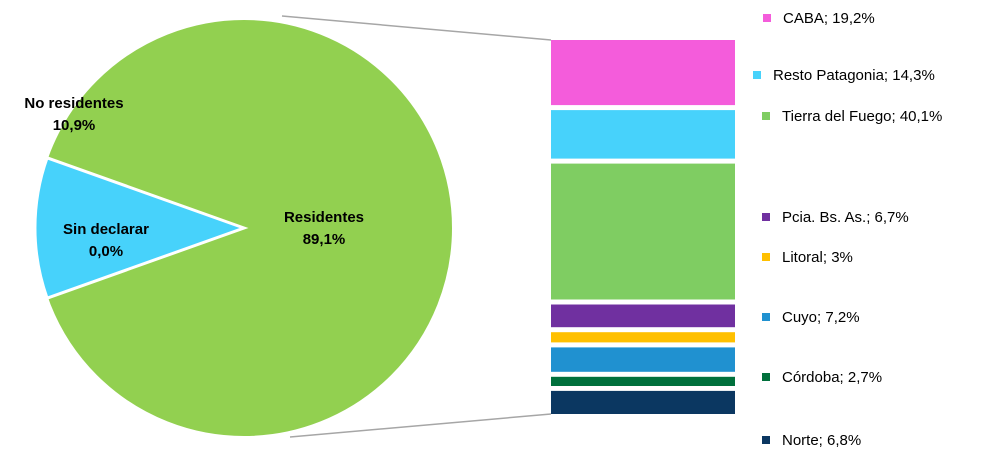 The height and width of the screenshot is (451, 996). What do you see at coordinates (821, 440) in the screenshot?
I see `legend-label-norte: Norte; 6,8%` at bounding box center [821, 440].